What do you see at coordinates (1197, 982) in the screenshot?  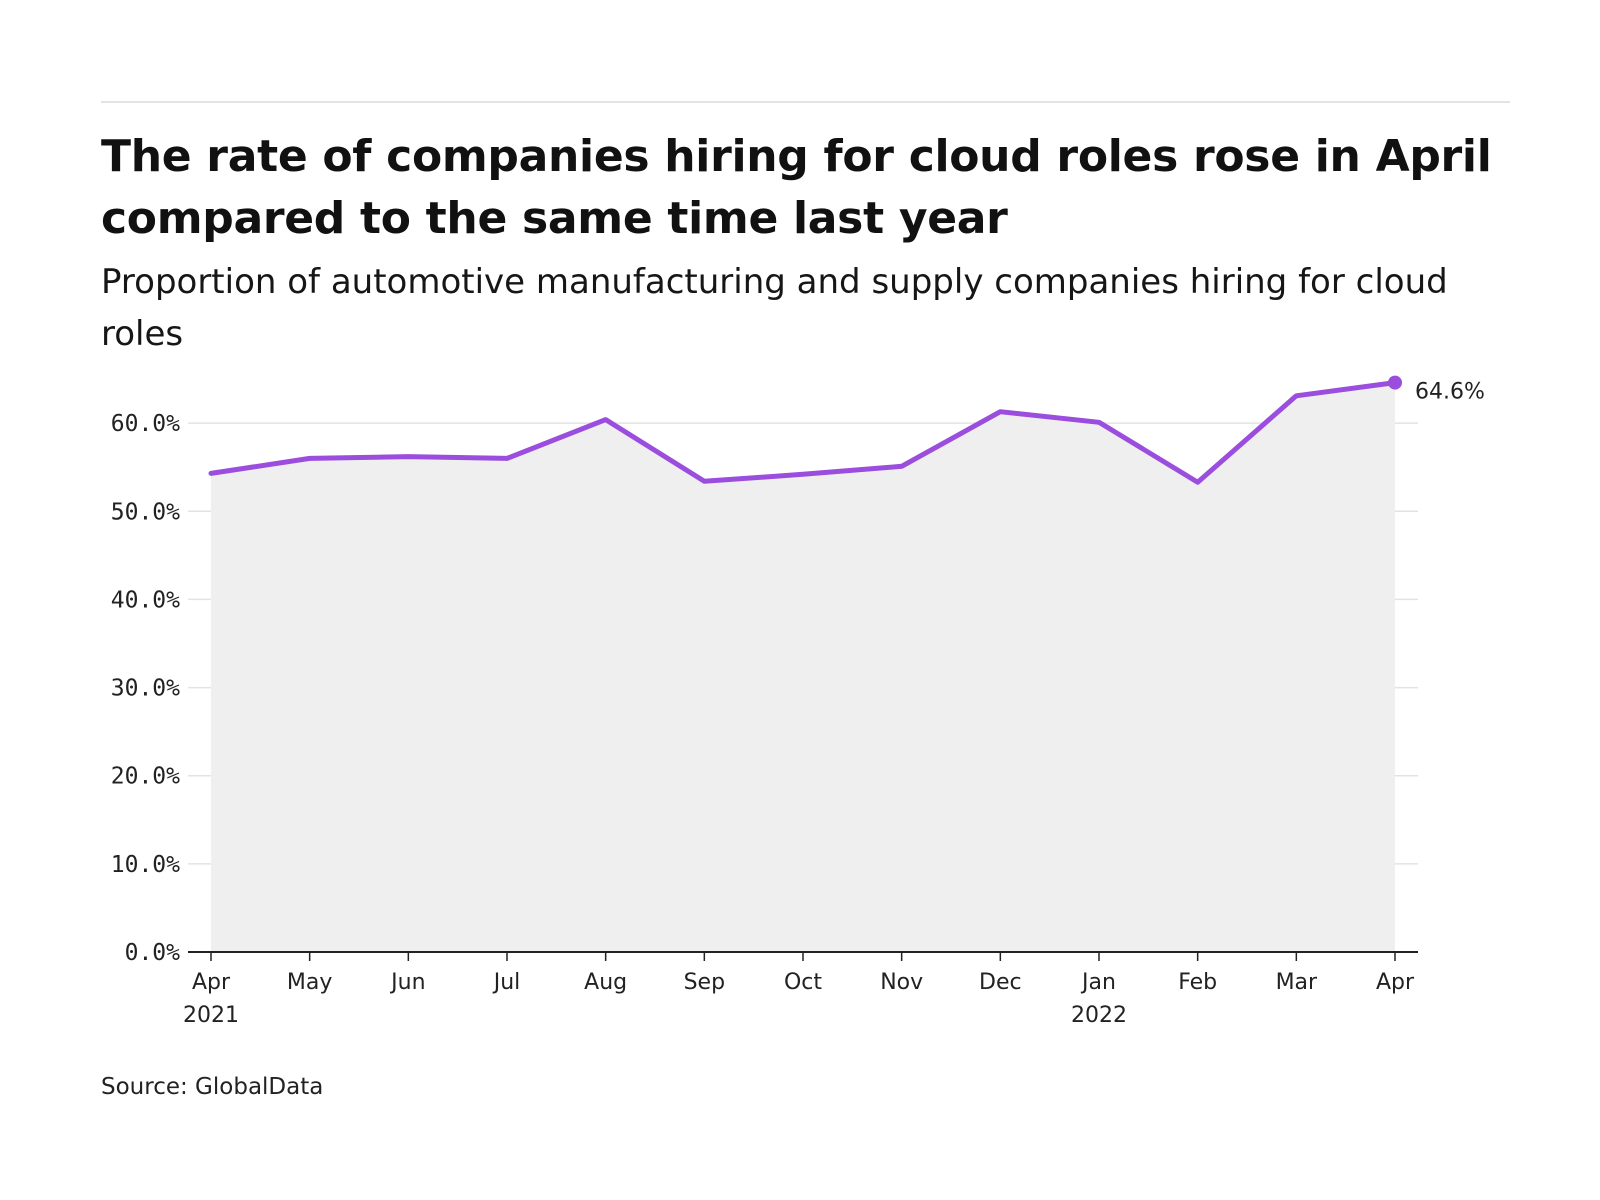 I see `x-tick-label: Feb` at bounding box center [1197, 982].